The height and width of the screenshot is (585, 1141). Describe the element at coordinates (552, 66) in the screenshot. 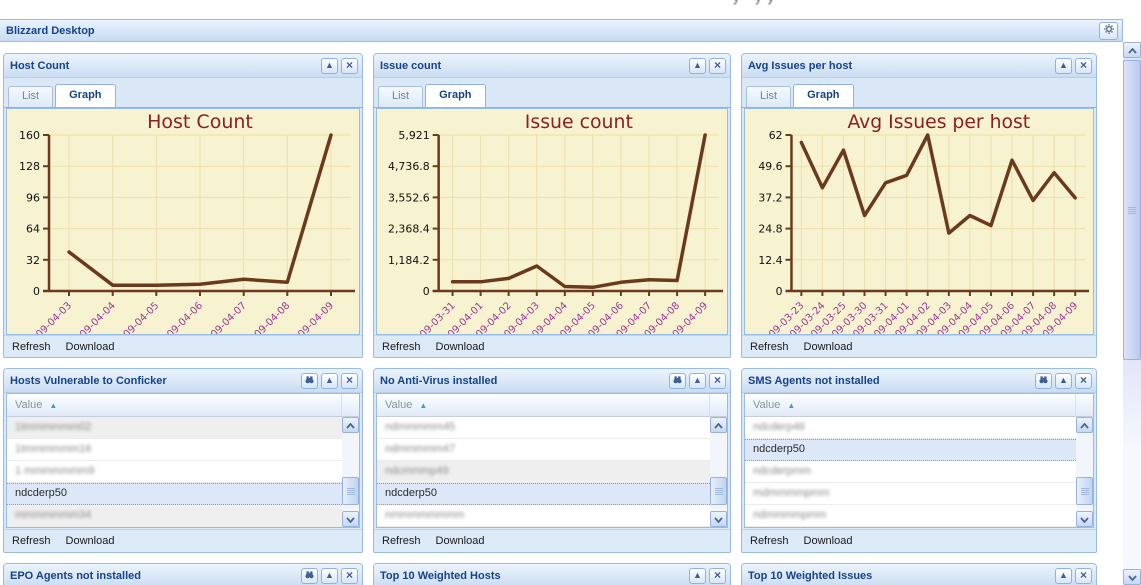

I see `panel-header: Issue count ▲ ×` at that location.